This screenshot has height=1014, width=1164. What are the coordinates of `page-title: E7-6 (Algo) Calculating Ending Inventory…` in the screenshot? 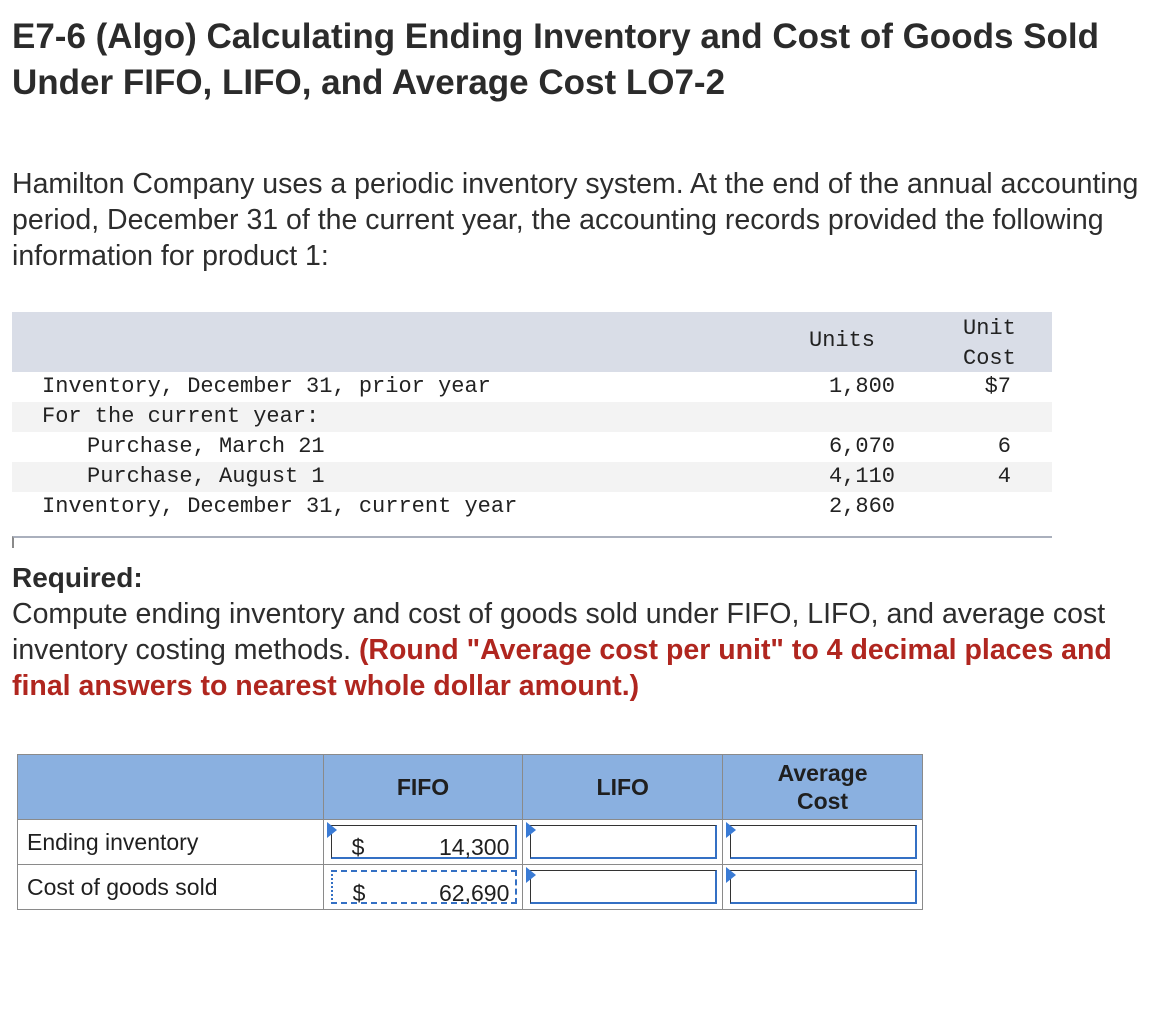 It's located at (555, 59).